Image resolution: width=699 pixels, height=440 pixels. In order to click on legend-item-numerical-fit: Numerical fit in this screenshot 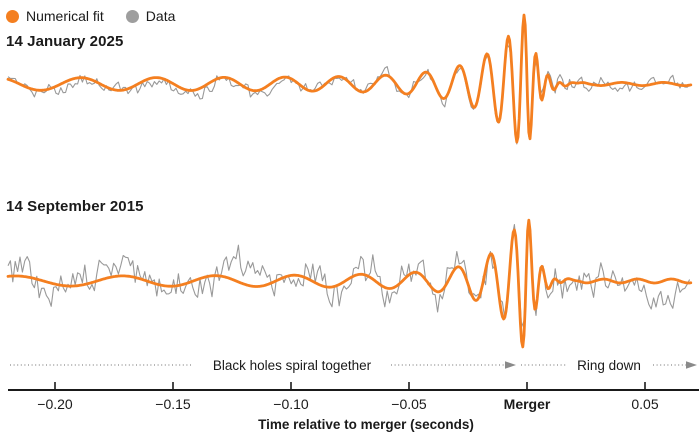, I will do `click(55, 16)`.